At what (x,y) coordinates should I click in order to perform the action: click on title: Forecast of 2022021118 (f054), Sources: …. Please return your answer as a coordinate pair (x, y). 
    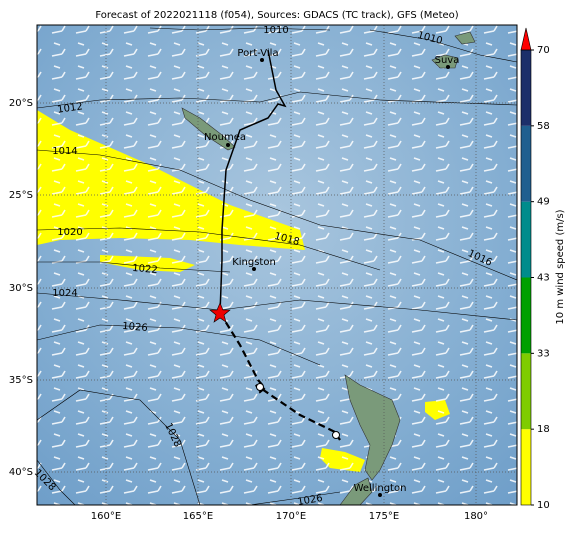
    Looking at the image, I should click on (276, 15).